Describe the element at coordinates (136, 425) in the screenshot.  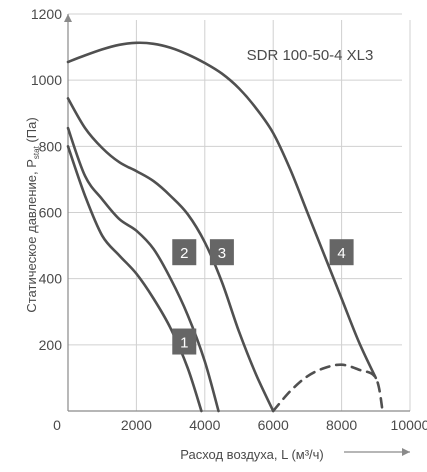
I see `x-tick-label: 2000` at that location.